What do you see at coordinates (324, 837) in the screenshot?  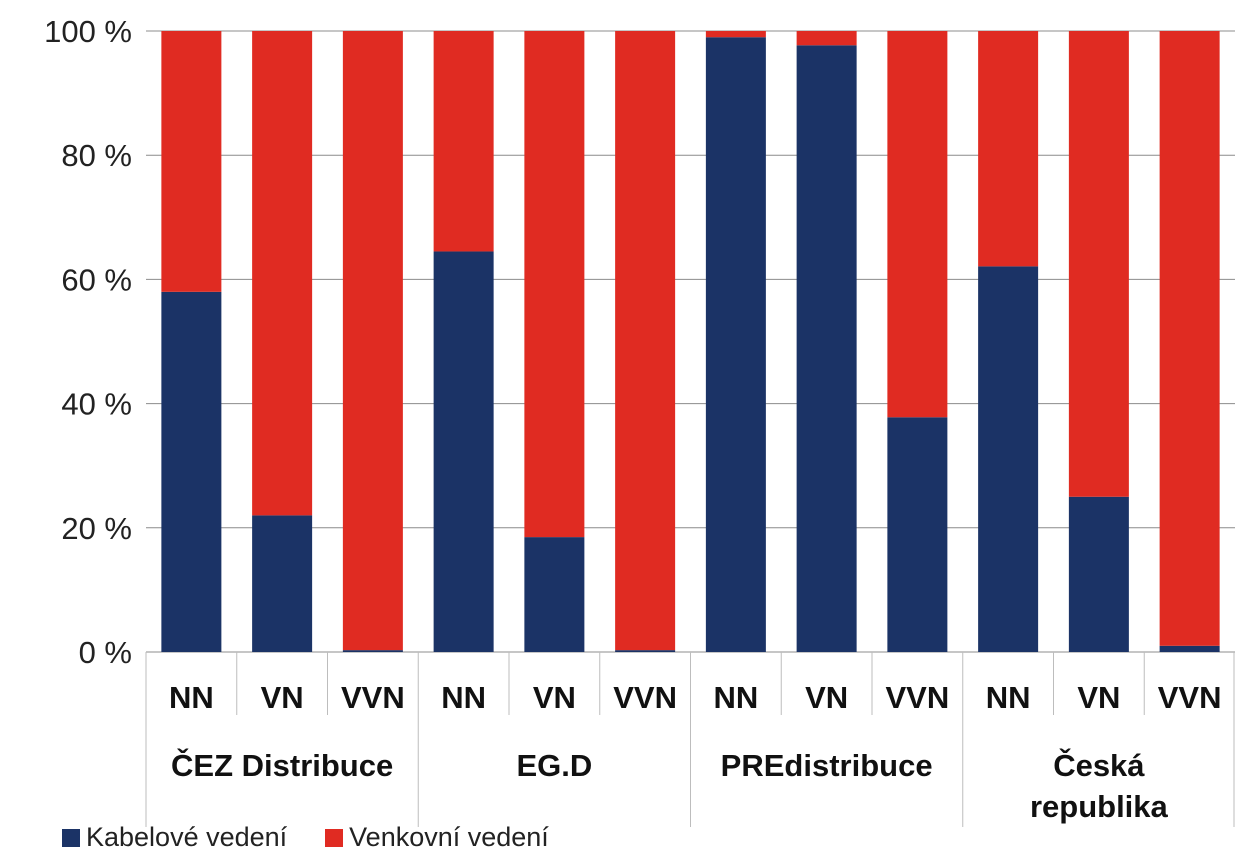 I see `legend: Kabelové vedení Venkovní vedení` at bounding box center [324, 837].